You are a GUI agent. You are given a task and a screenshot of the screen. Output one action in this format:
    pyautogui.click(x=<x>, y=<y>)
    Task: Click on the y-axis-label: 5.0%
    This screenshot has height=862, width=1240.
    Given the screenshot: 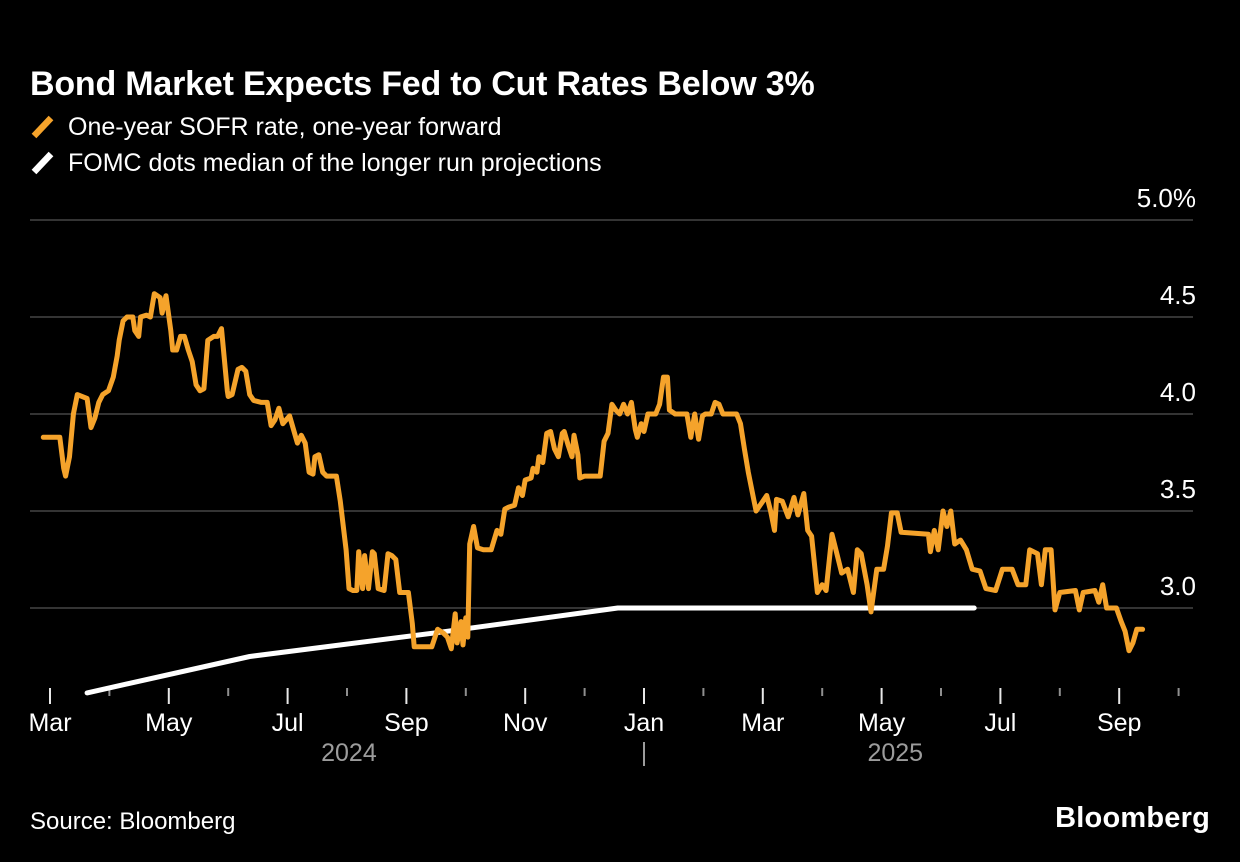 What is the action you would take?
    pyautogui.click(x=1166, y=198)
    